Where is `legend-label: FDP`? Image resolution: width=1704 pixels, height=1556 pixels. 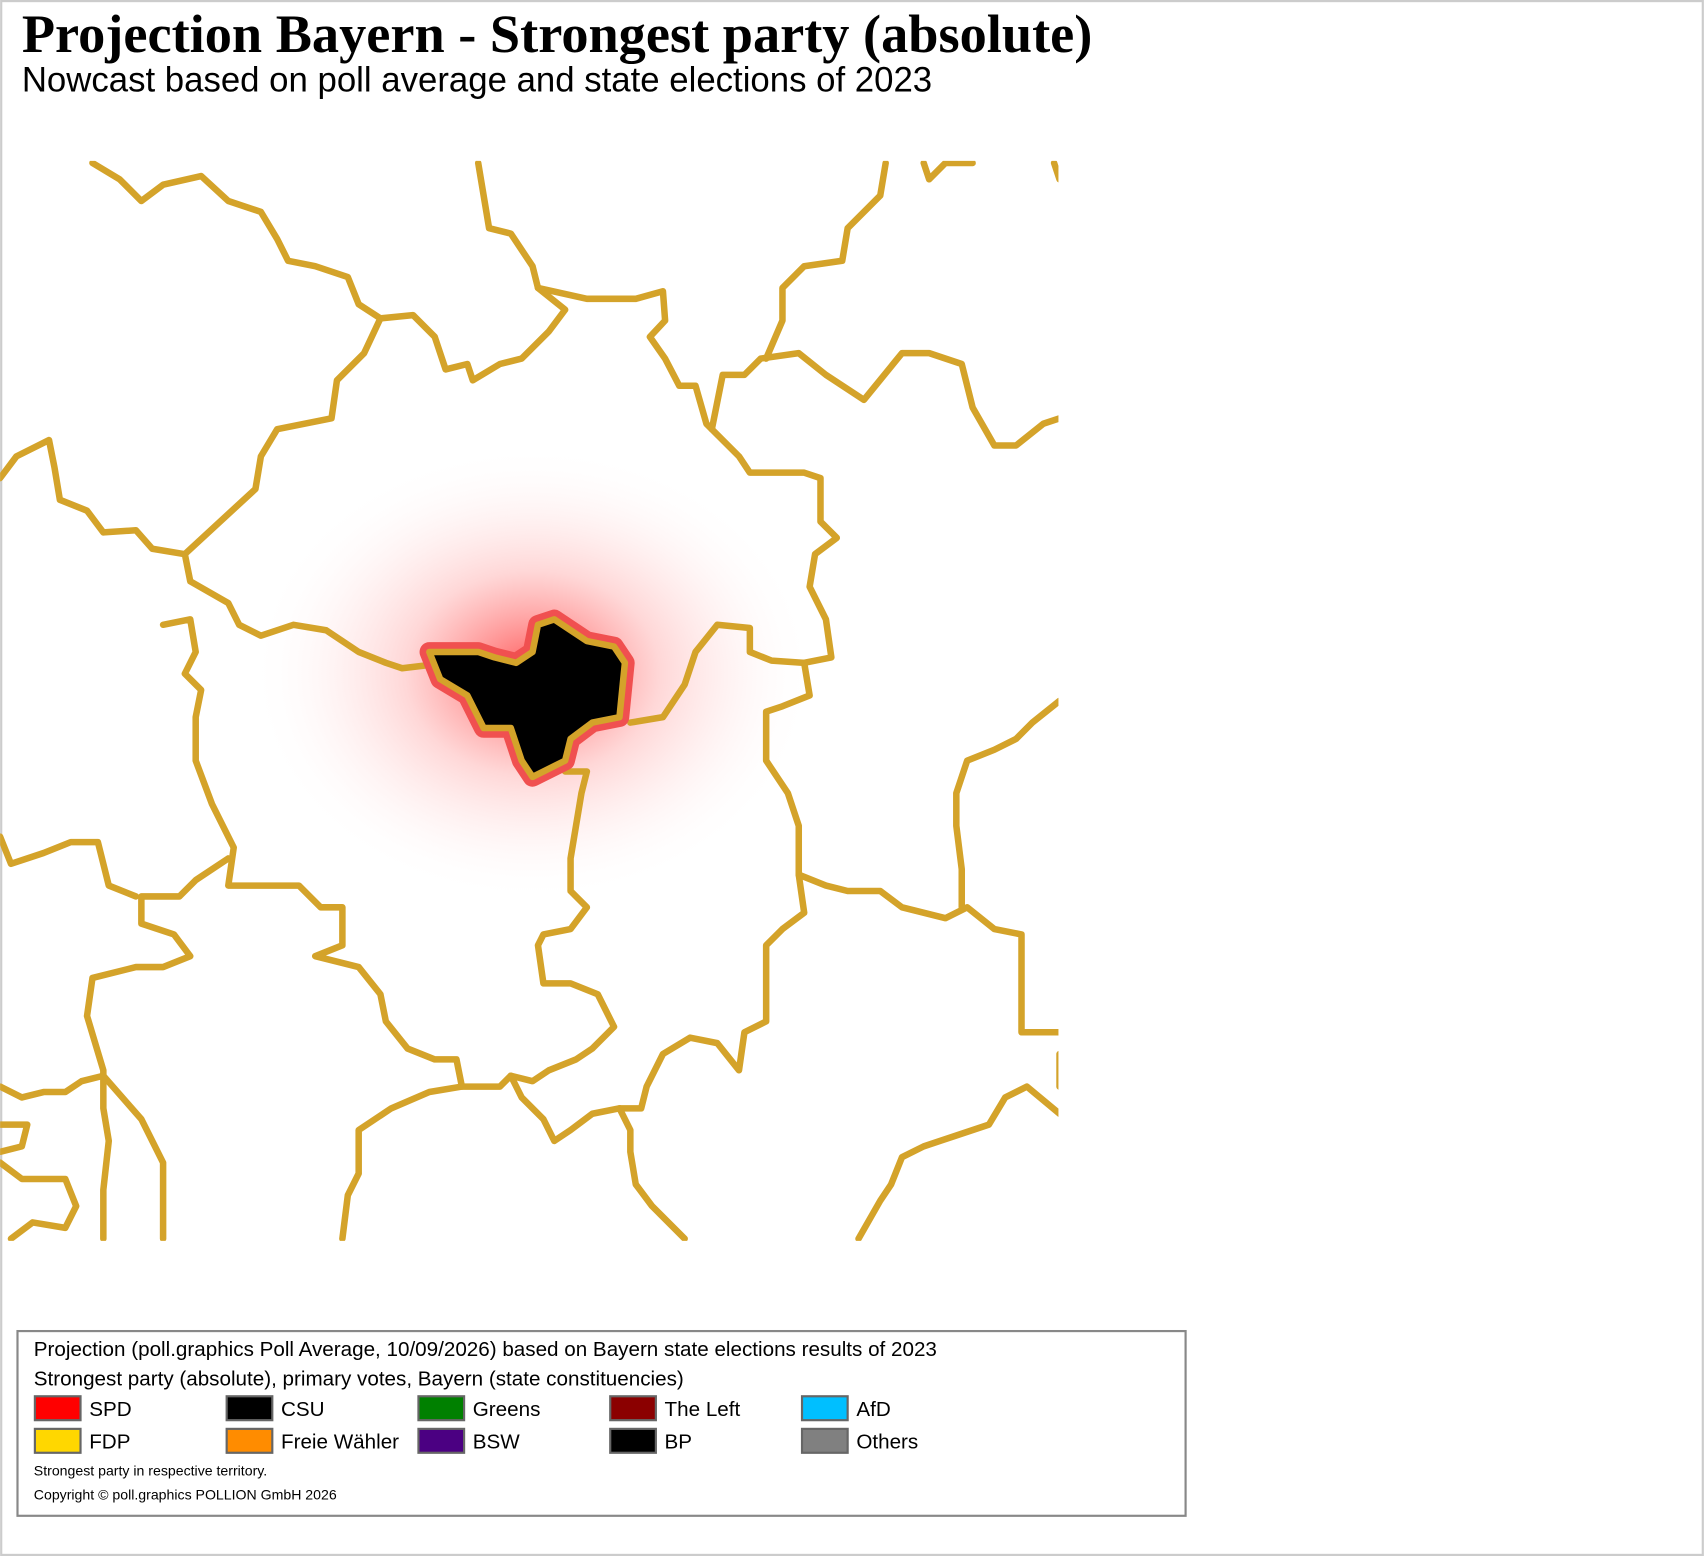 legend-label: FDP is located at coordinates (109, 1441).